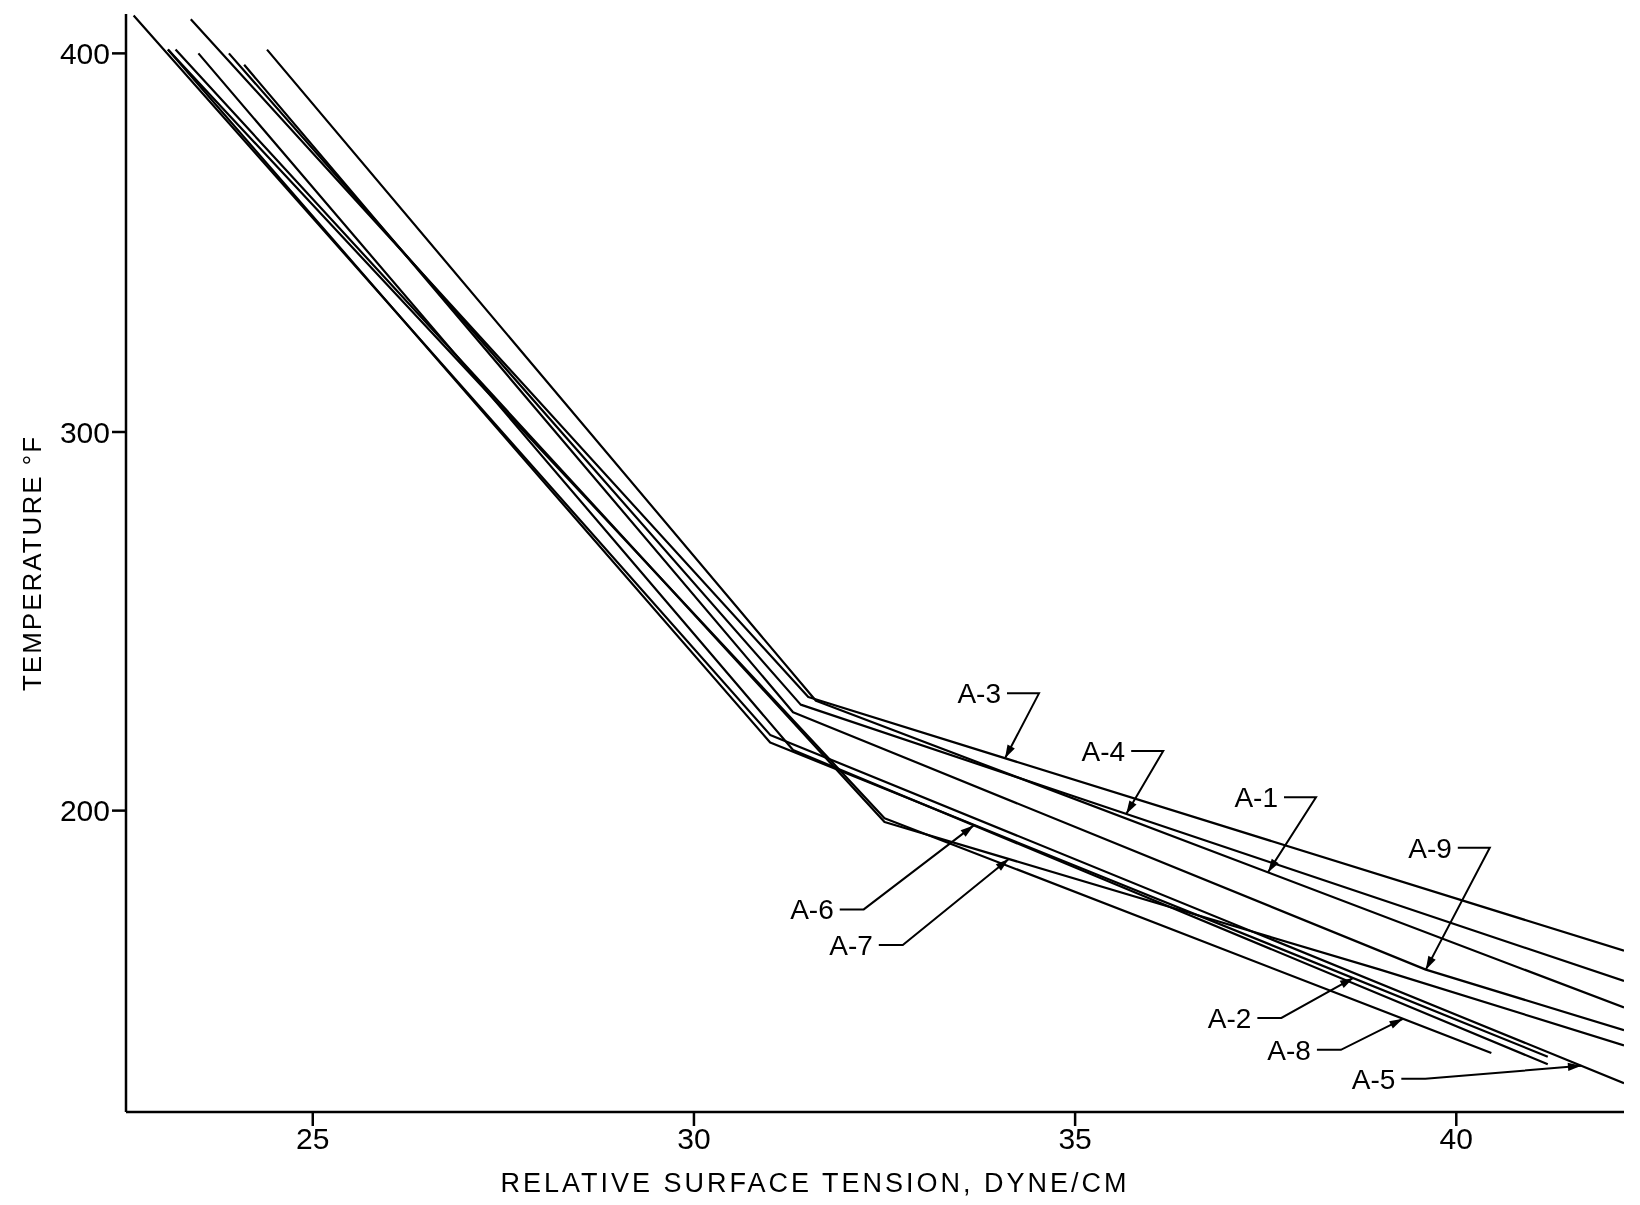  Describe the element at coordinates (851, 946) in the screenshot. I see `annotation: A-7` at that location.